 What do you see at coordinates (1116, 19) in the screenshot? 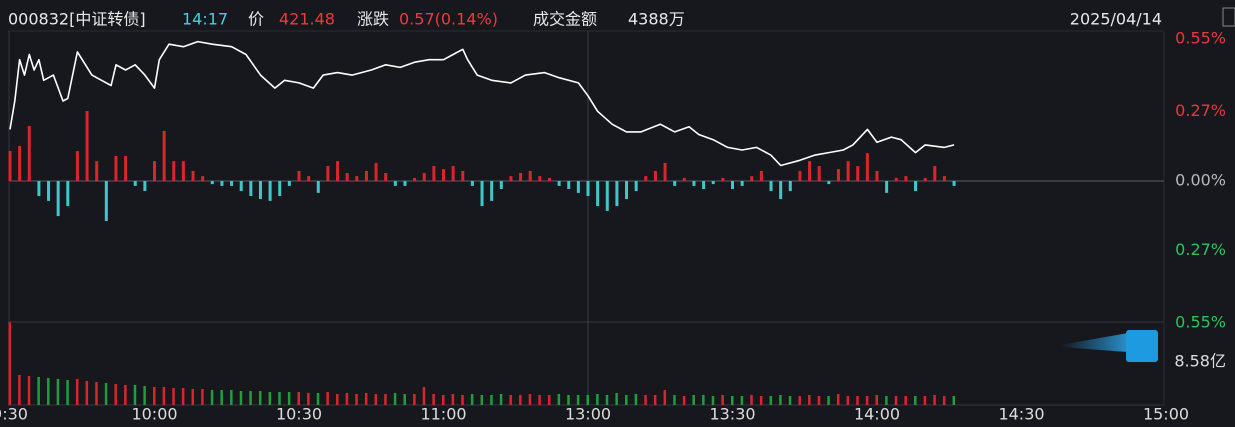
I see `date: 2025/04/14` at bounding box center [1116, 19].